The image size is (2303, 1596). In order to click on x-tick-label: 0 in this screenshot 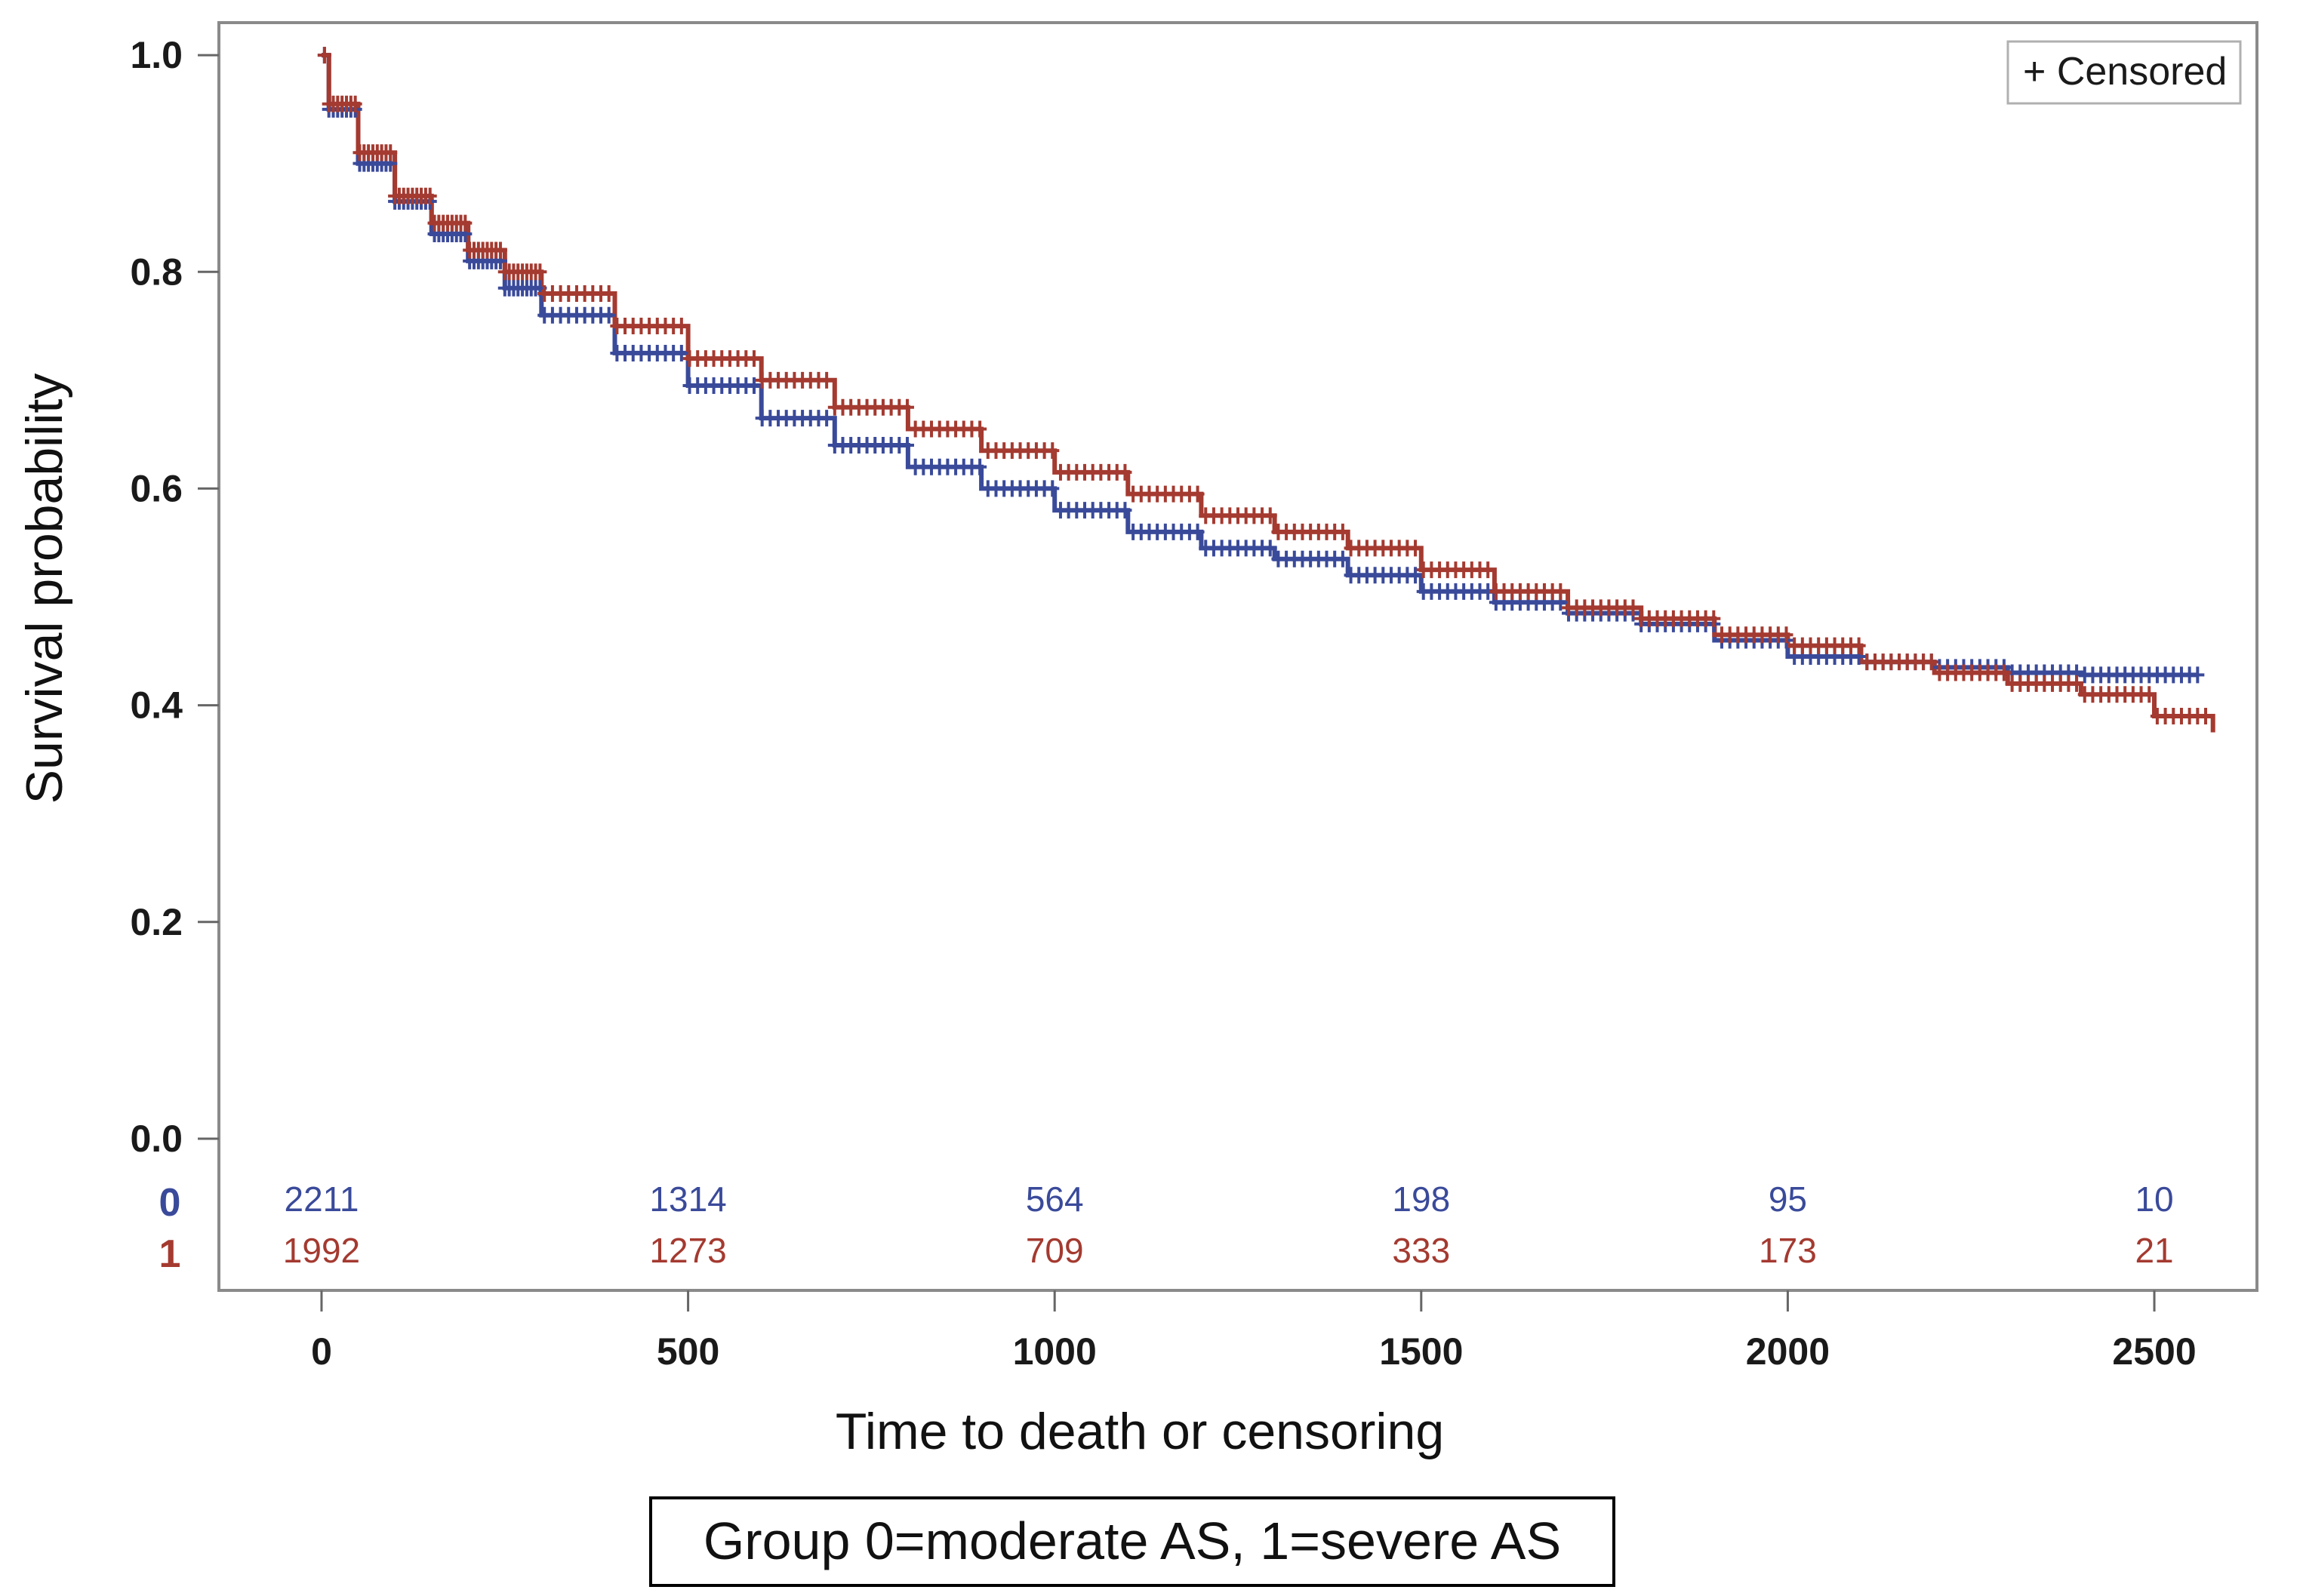, I will do `click(321, 1351)`.